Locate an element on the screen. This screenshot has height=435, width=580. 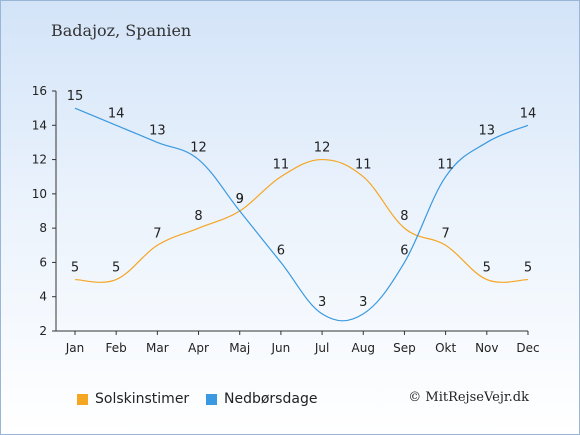
legend-item-rain: Nedbørsdage is located at coordinates (261, 399).